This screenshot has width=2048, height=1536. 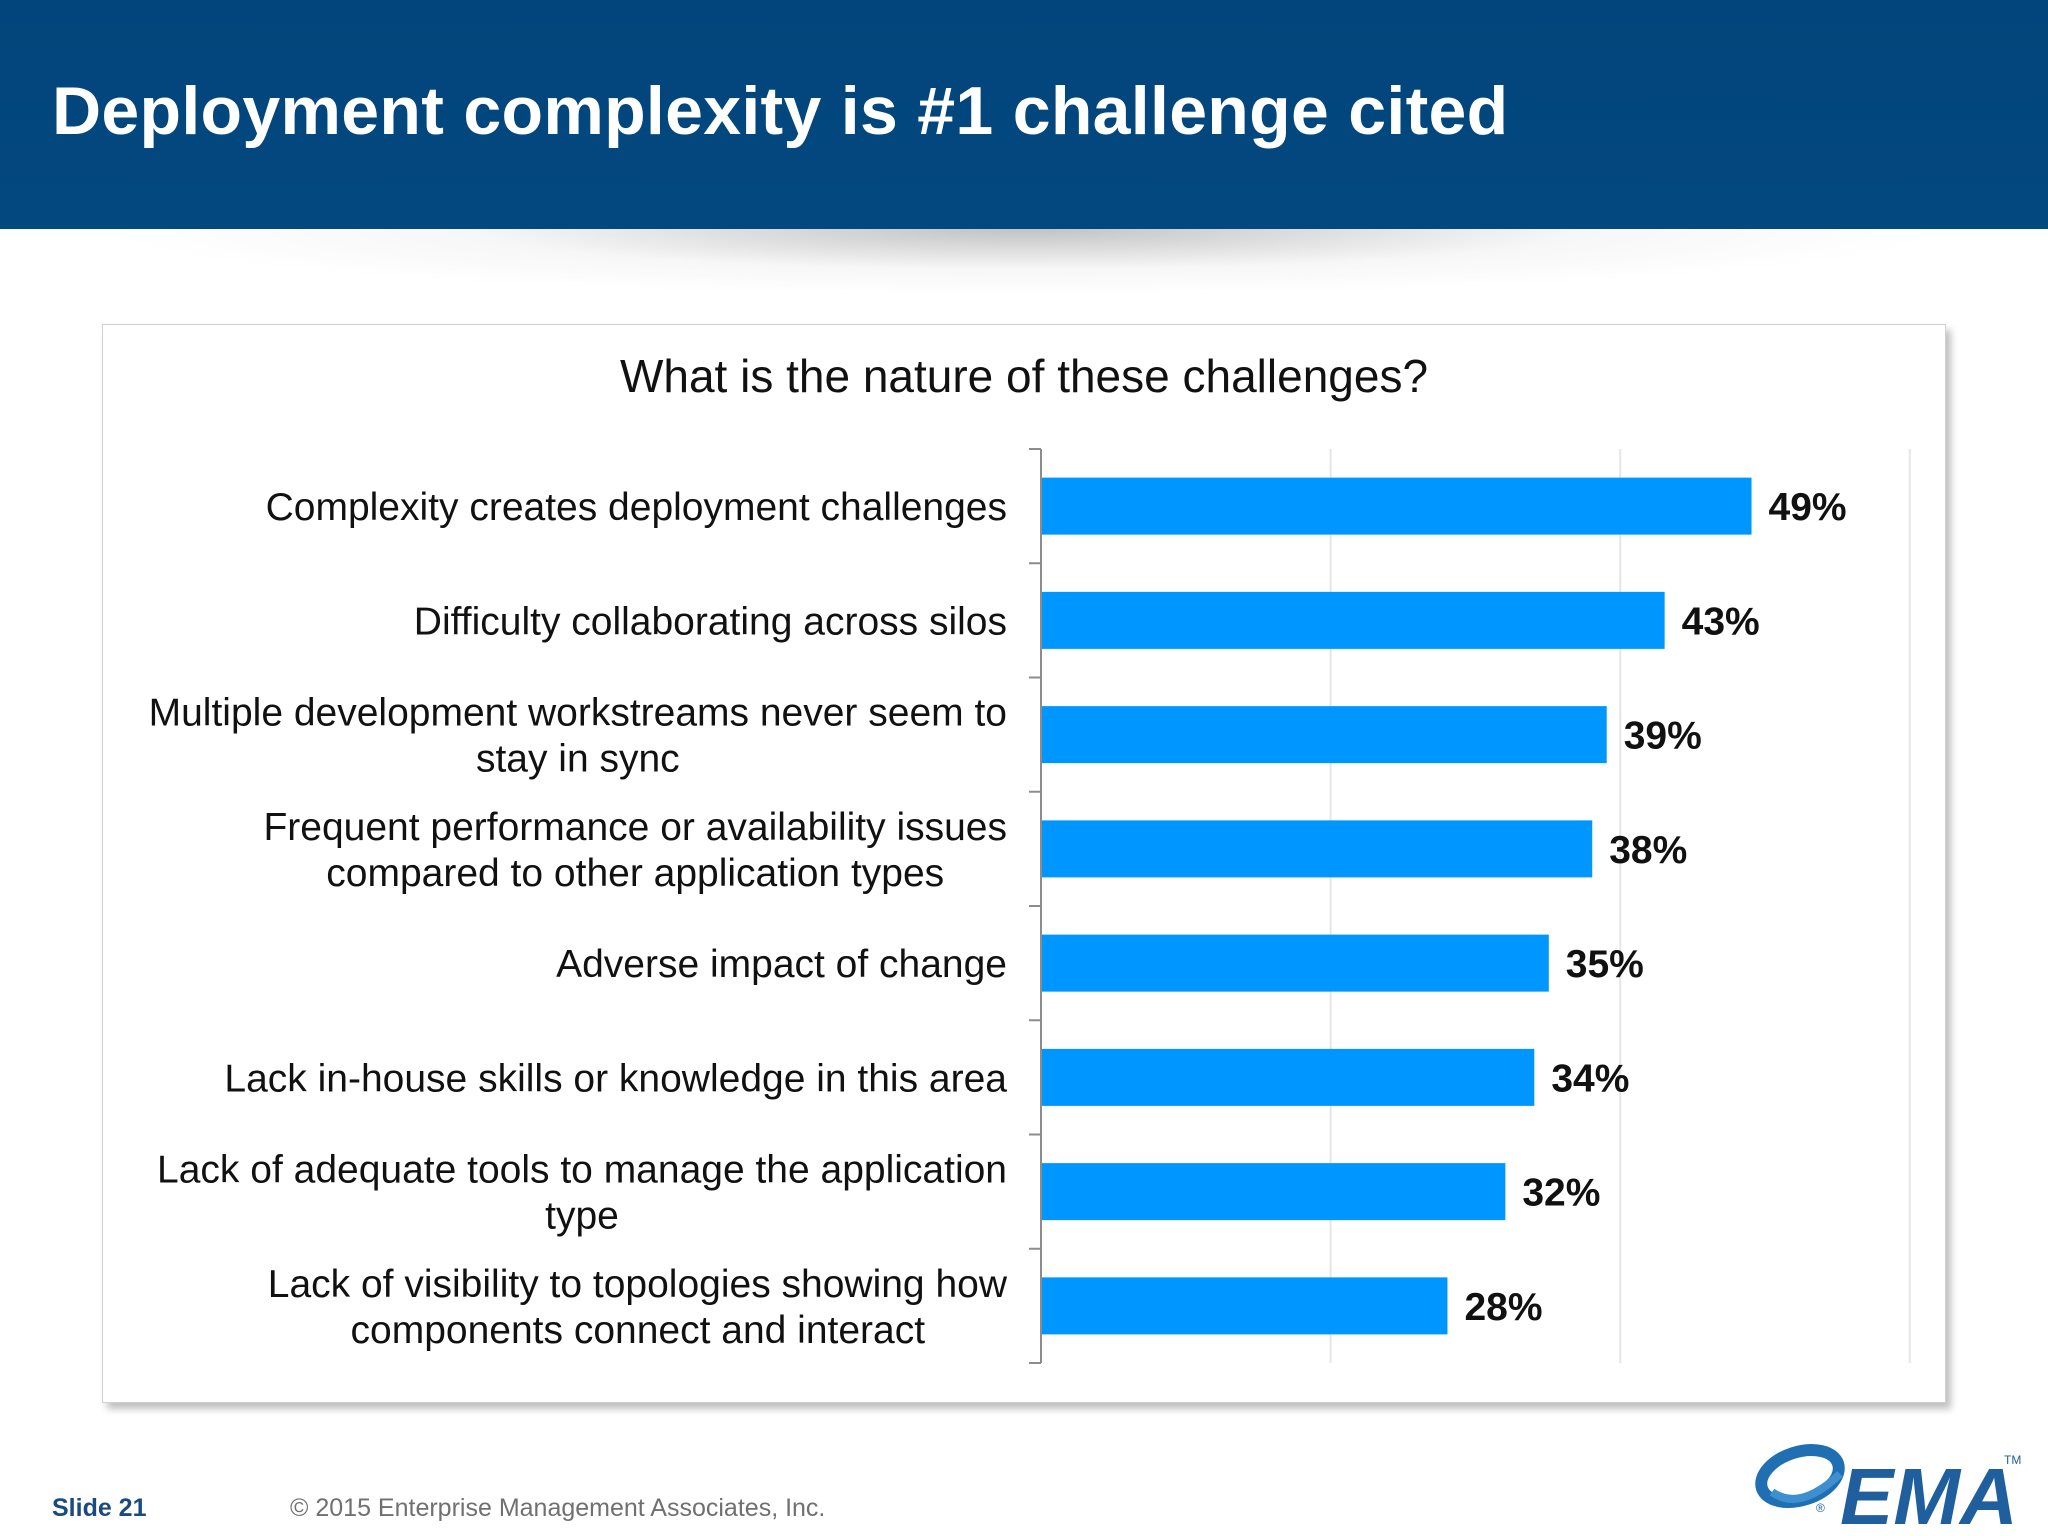 I want to click on data-label: 43%, so click(x=1721, y=621).